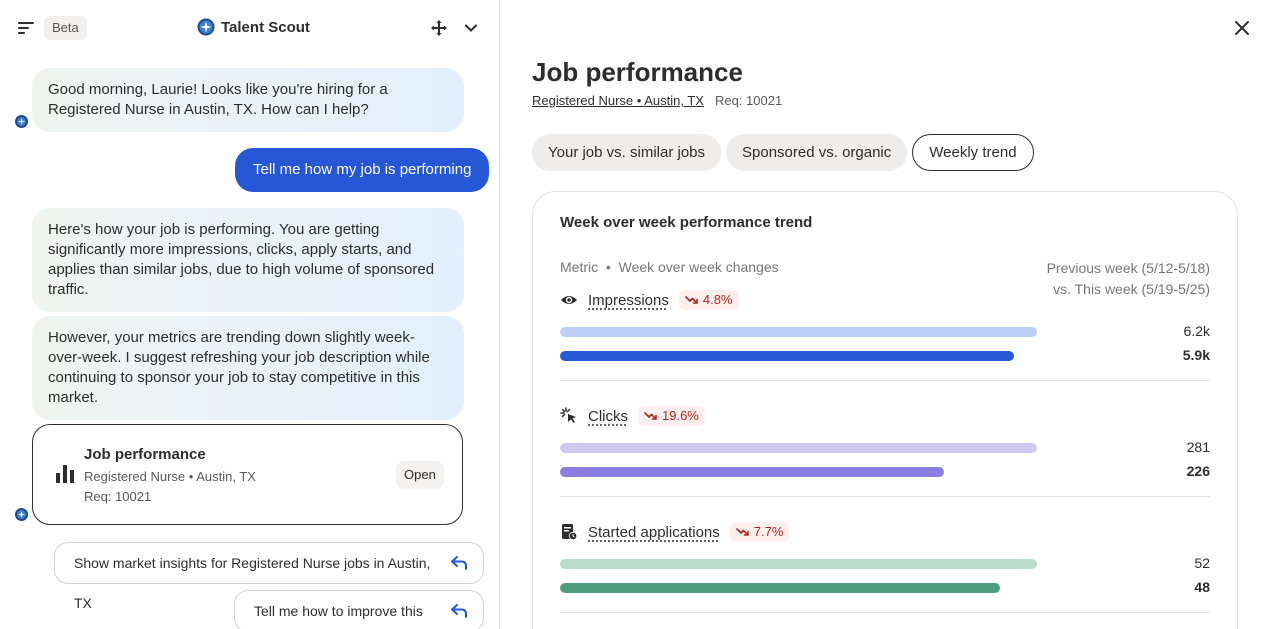 The image size is (1270, 629). What do you see at coordinates (265, 27) in the screenshot?
I see `brand-name: Talent Scout` at bounding box center [265, 27].